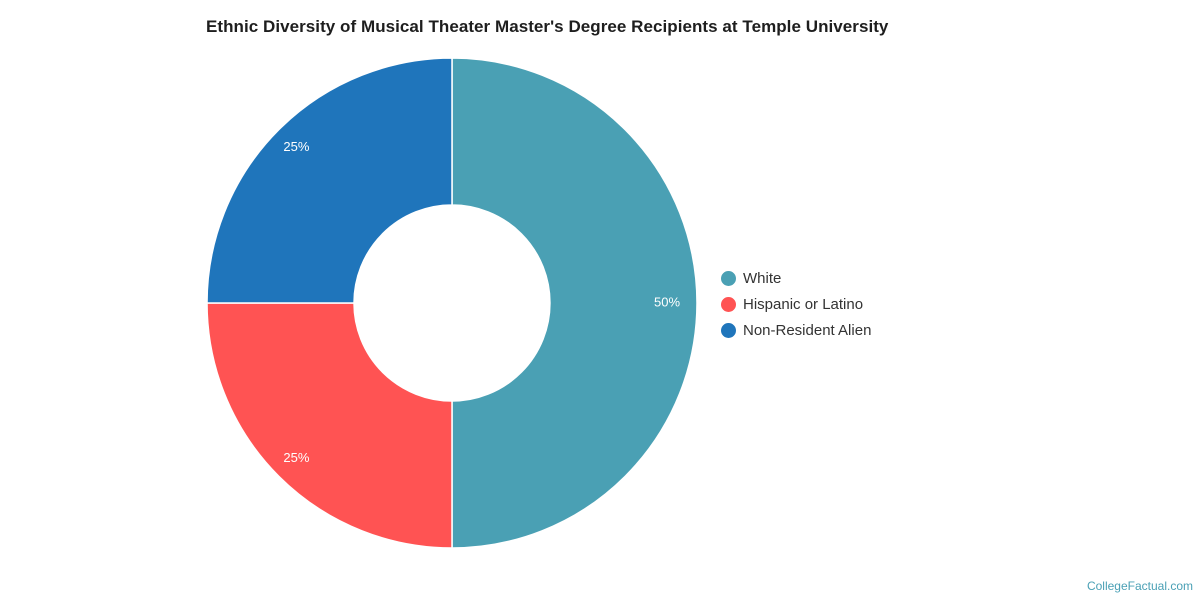 This screenshot has width=1200, height=600. What do you see at coordinates (296, 457) in the screenshot?
I see `data-label-hispanic-or-latino: 25%` at bounding box center [296, 457].